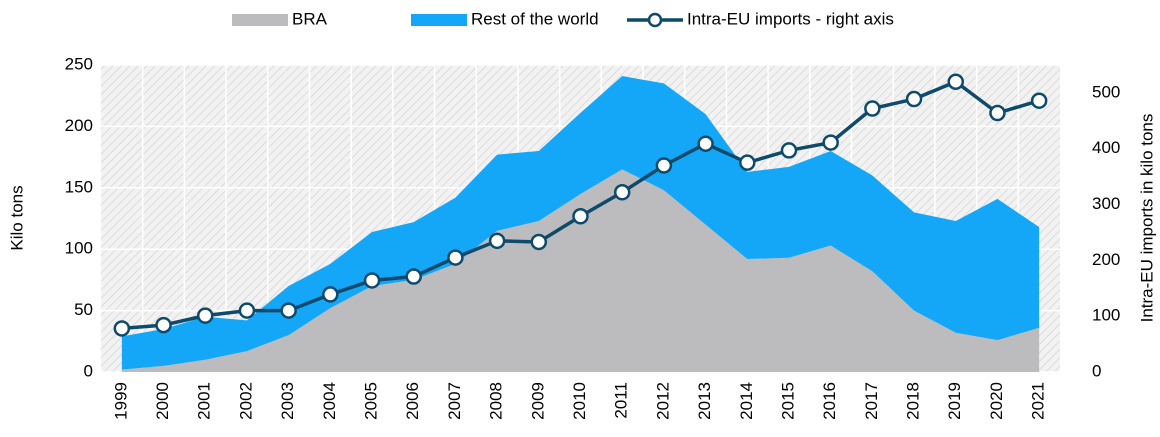 The width and height of the screenshot is (1160, 437). What do you see at coordinates (1106, 147) in the screenshot?
I see `y2-tick-label: 400` at bounding box center [1106, 147].